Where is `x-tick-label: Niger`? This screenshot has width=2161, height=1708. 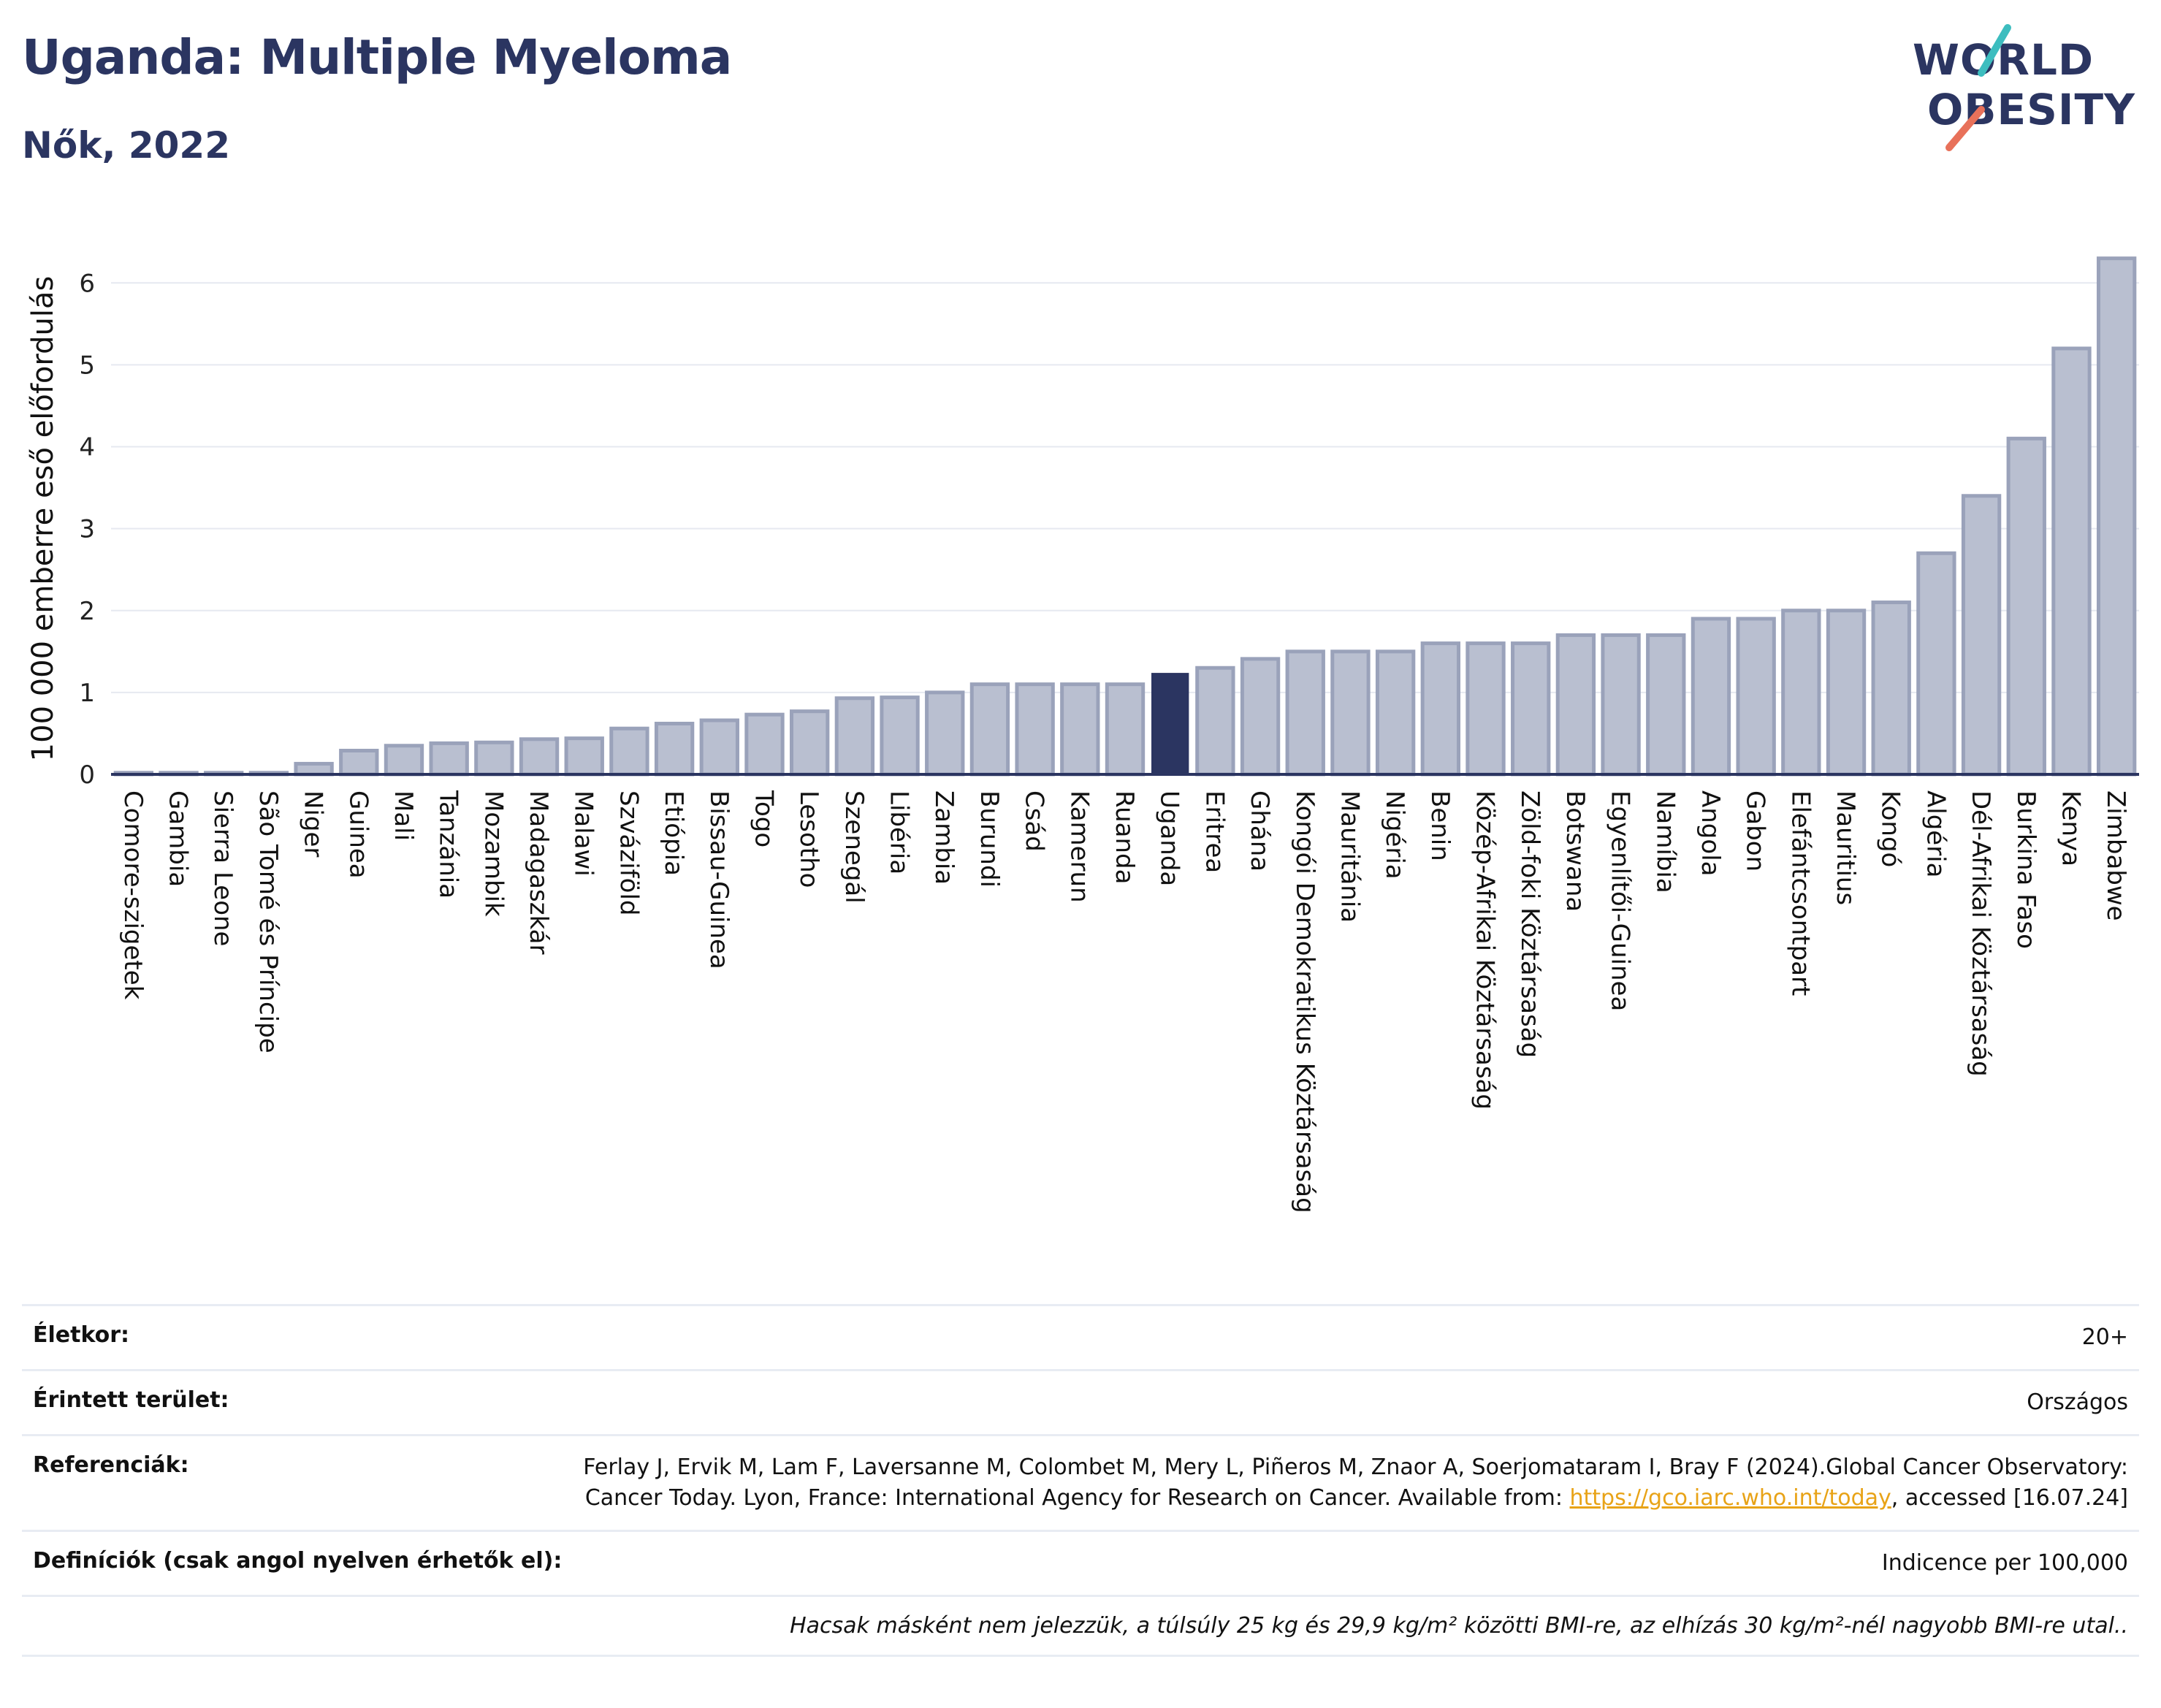 x-tick-label: Niger is located at coordinates (313, 823).